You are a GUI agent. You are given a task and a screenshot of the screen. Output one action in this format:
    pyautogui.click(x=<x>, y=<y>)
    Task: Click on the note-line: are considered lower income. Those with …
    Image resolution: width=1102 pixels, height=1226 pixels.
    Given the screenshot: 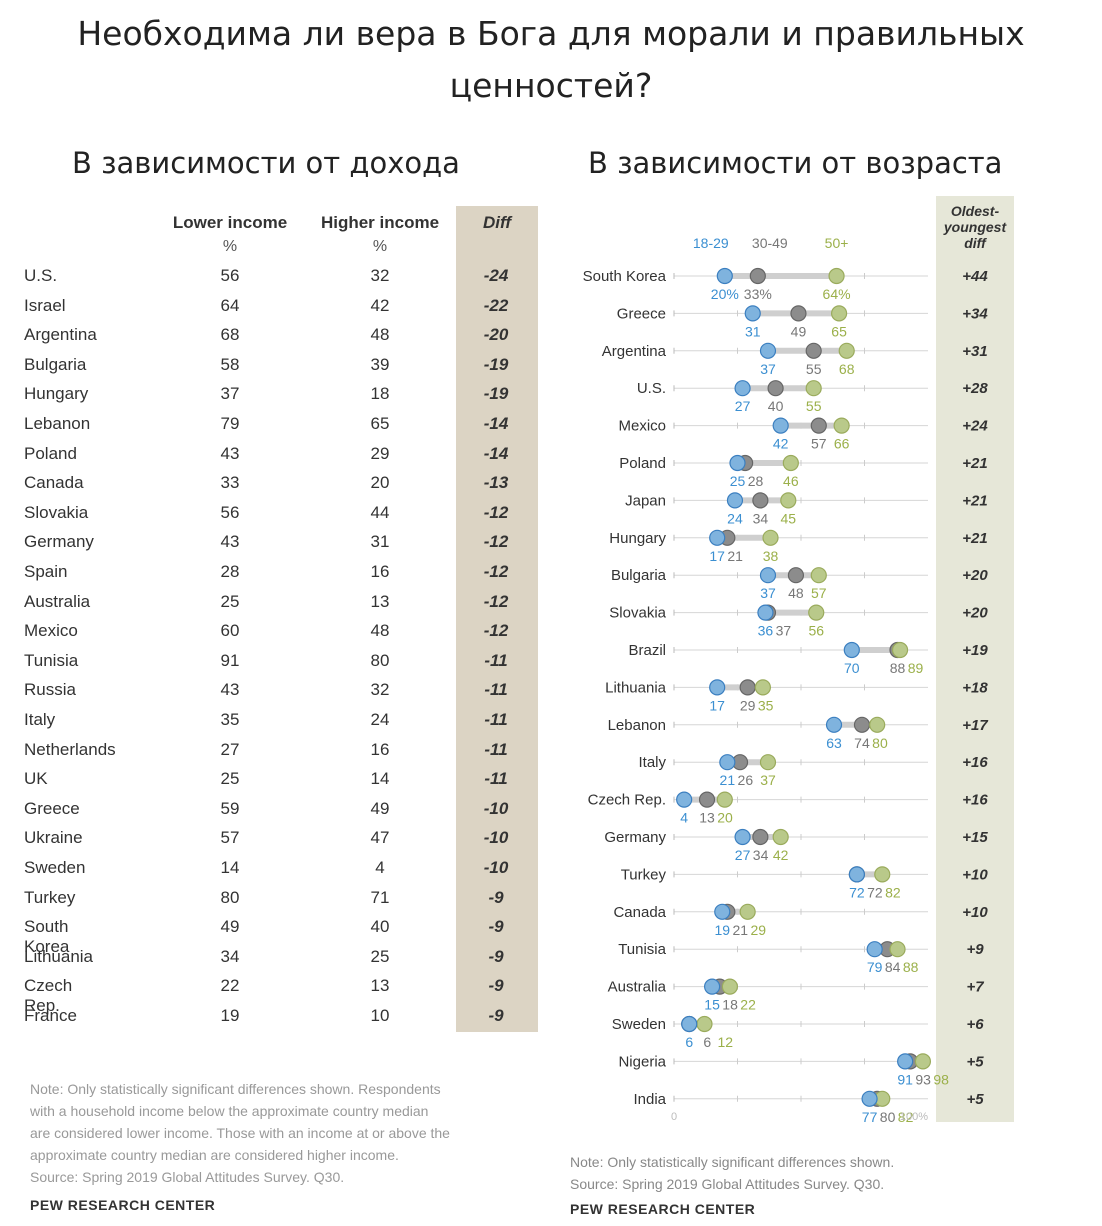 What is the action you would take?
    pyautogui.click(x=240, y=1133)
    